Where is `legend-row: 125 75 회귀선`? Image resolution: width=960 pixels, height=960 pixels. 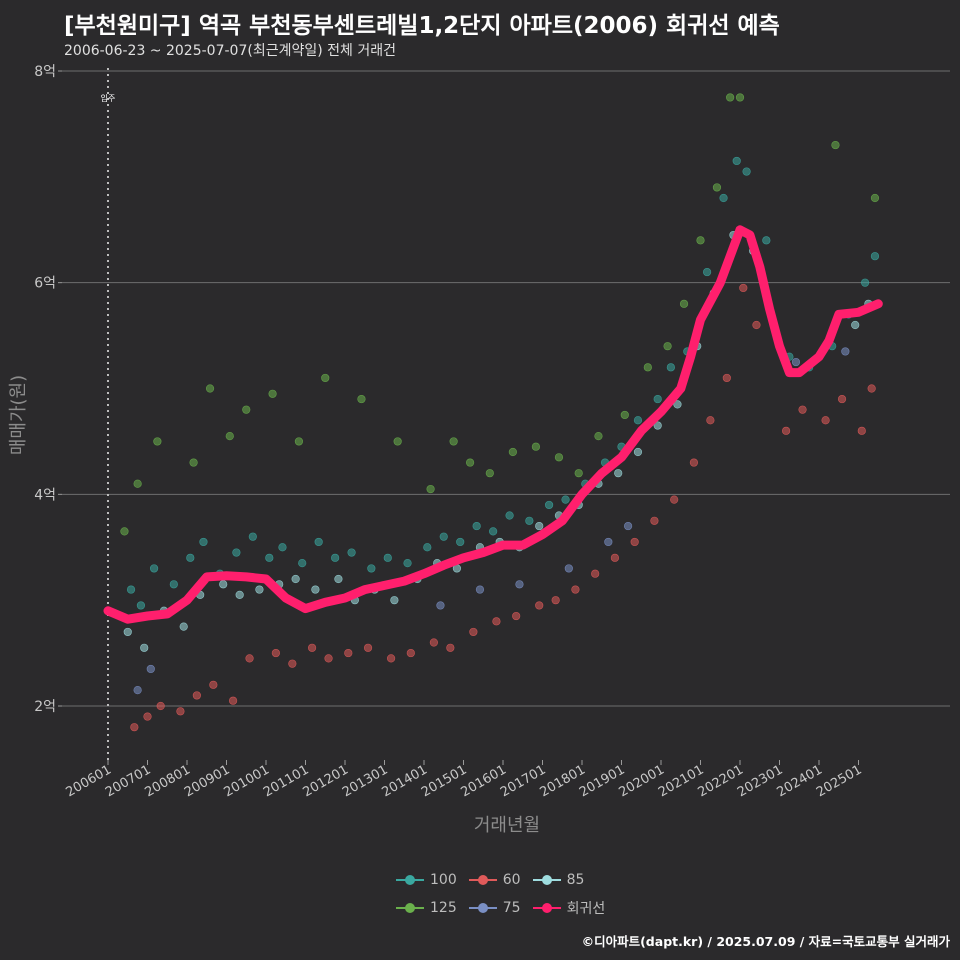
legend-row: 125 75 회귀선 is located at coordinates (526, 908).